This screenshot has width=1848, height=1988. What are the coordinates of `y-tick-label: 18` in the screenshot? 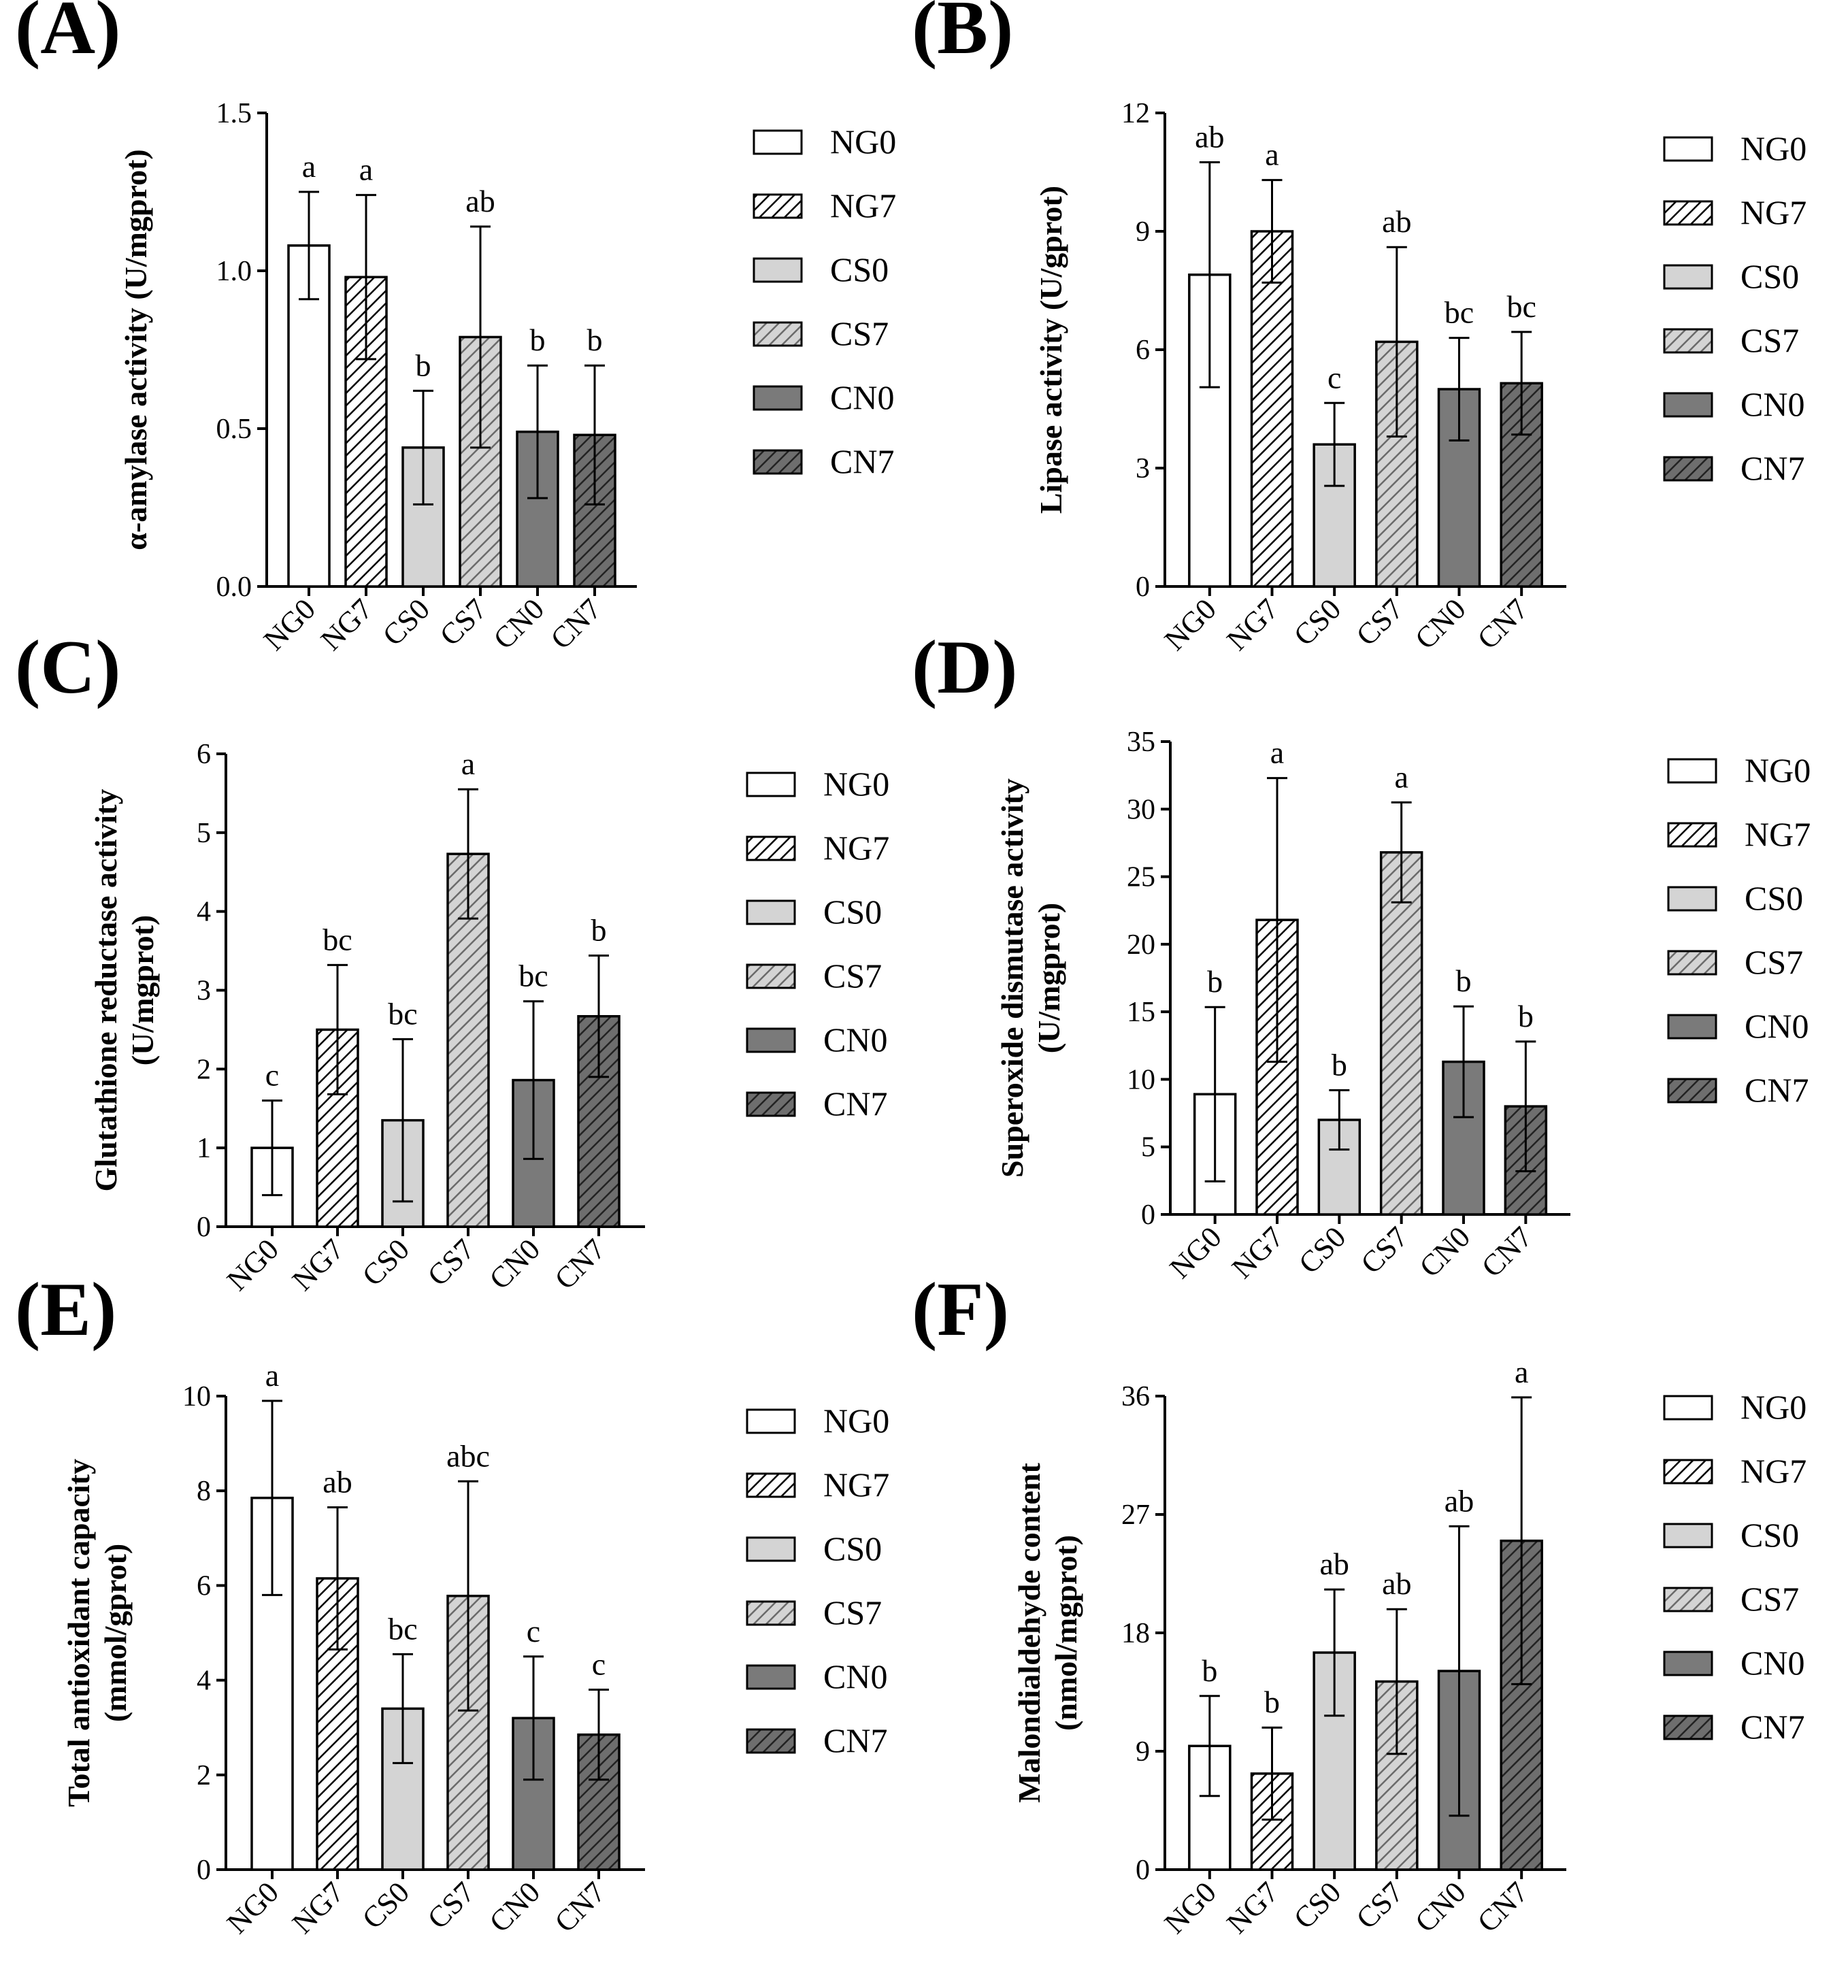 It's located at (1135, 1633).